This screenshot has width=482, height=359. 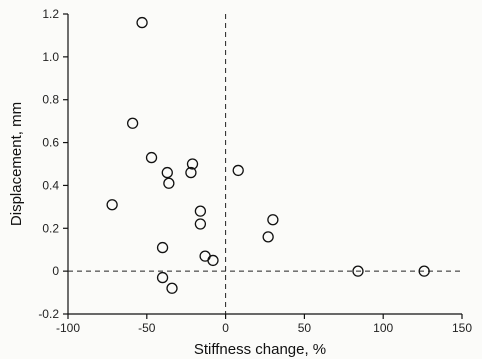 What do you see at coordinates (50, 143) in the screenshot?
I see `y-tick-label: 0.6` at bounding box center [50, 143].